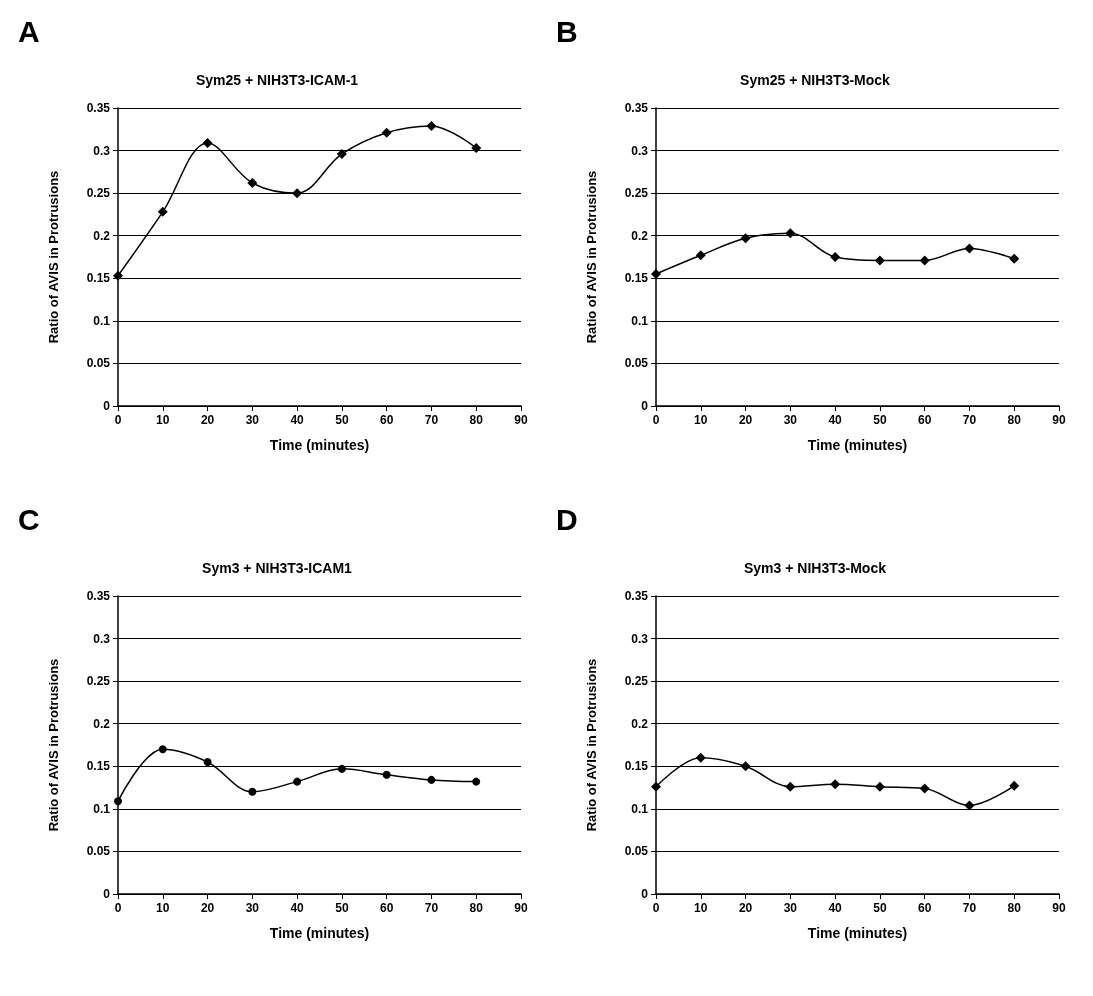 The image size is (1093, 996). I want to click on chart-title: Sym25 + NIH3T3-Mock, so click(815, 80).